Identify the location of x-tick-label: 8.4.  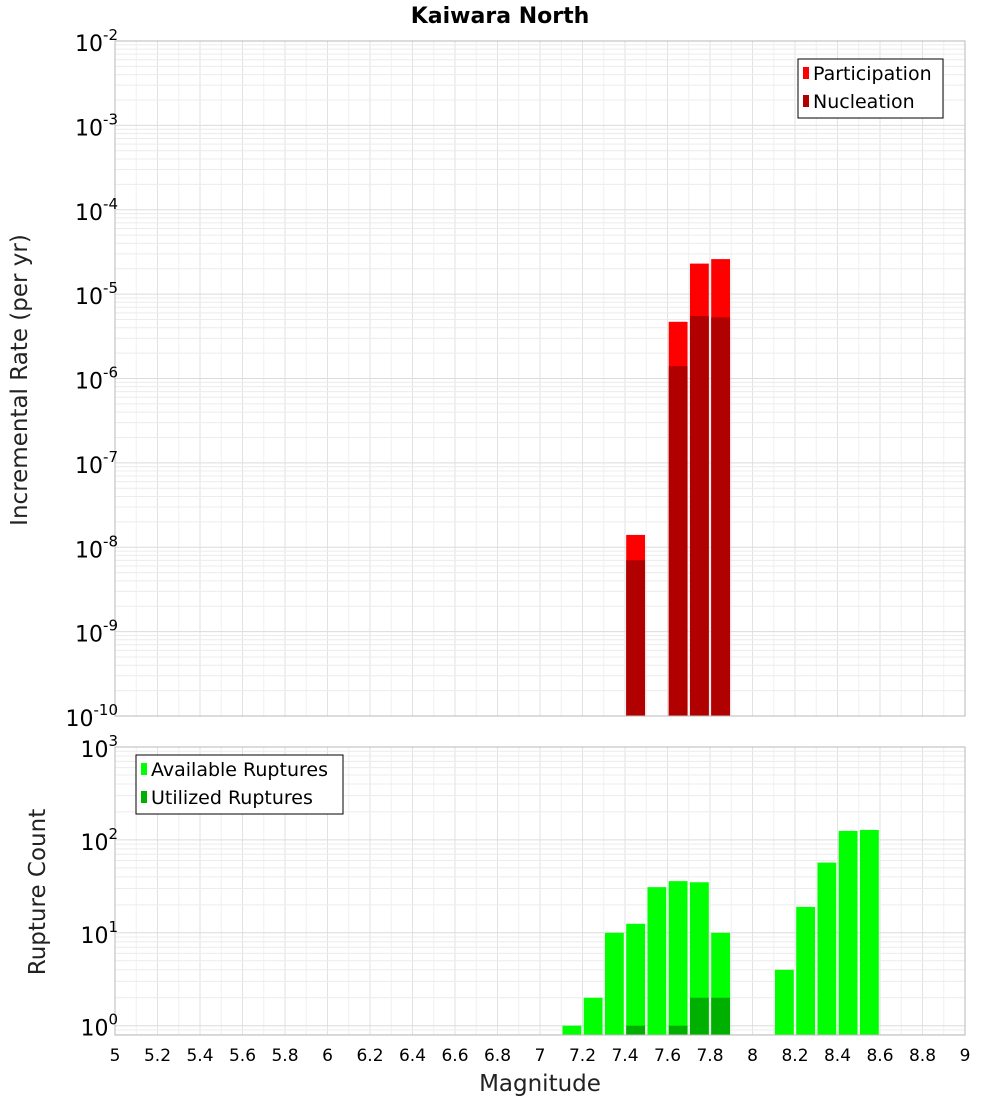
(837, 1056).